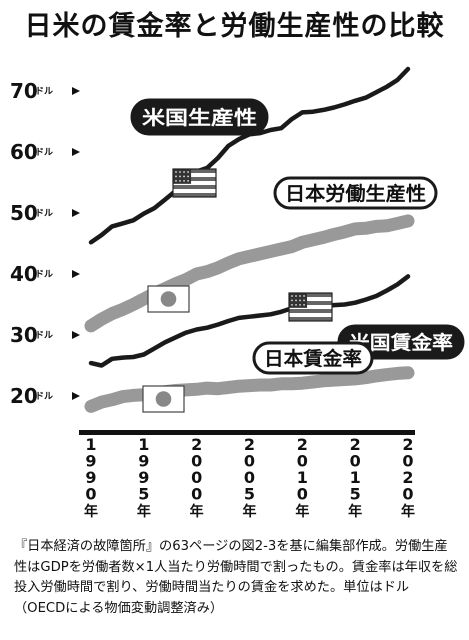  What do you see at coordinates (24, 152) in the screenshot?
I see `y-tick-label-60: 60` at bounding box center [24, 152].